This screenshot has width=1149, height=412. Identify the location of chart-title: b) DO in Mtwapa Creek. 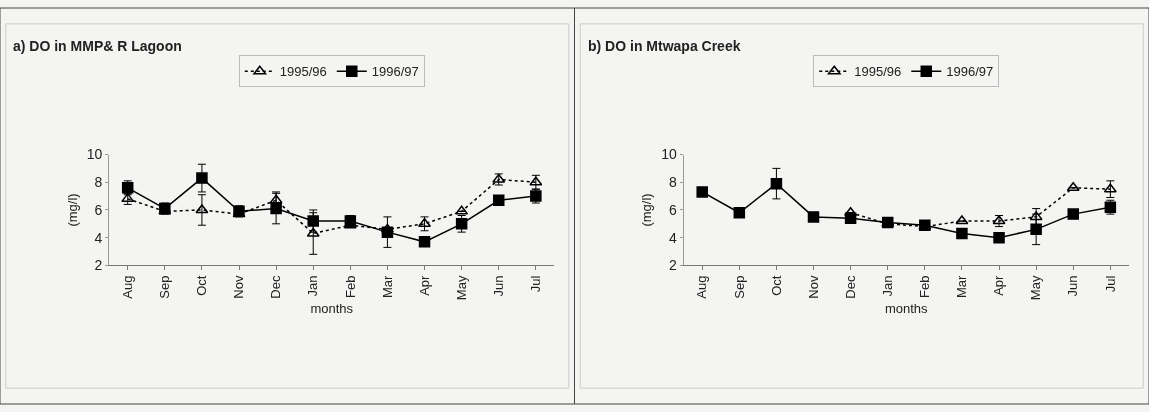
(664, 46).